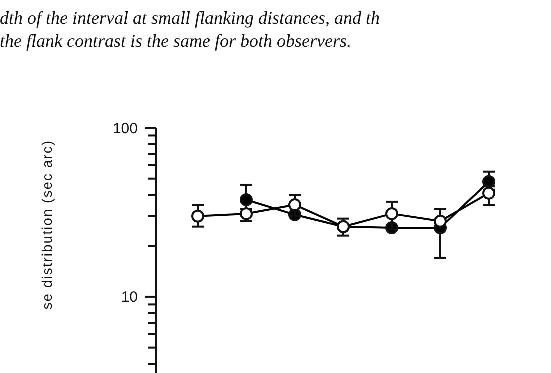 Image resolution: width=551 pixels, height=373 pixels. I want to click on text: dth of the interval at small flanking distances, and th, so click(190, 18).